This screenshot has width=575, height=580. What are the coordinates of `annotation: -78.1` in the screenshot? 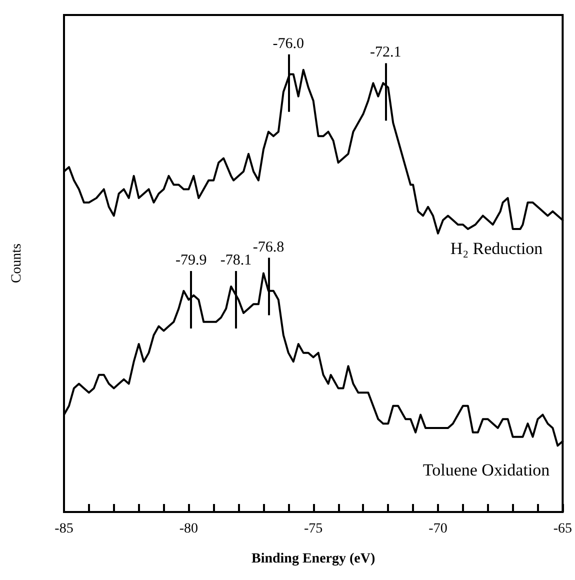 It's located at (236, 260).